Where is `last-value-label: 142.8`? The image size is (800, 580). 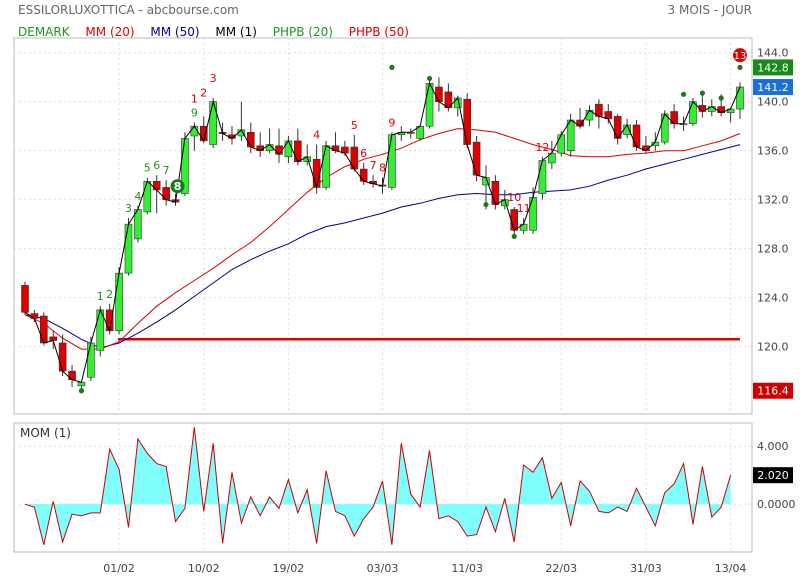 last-value-label: 142.8 is located at coordinates (773, 67).